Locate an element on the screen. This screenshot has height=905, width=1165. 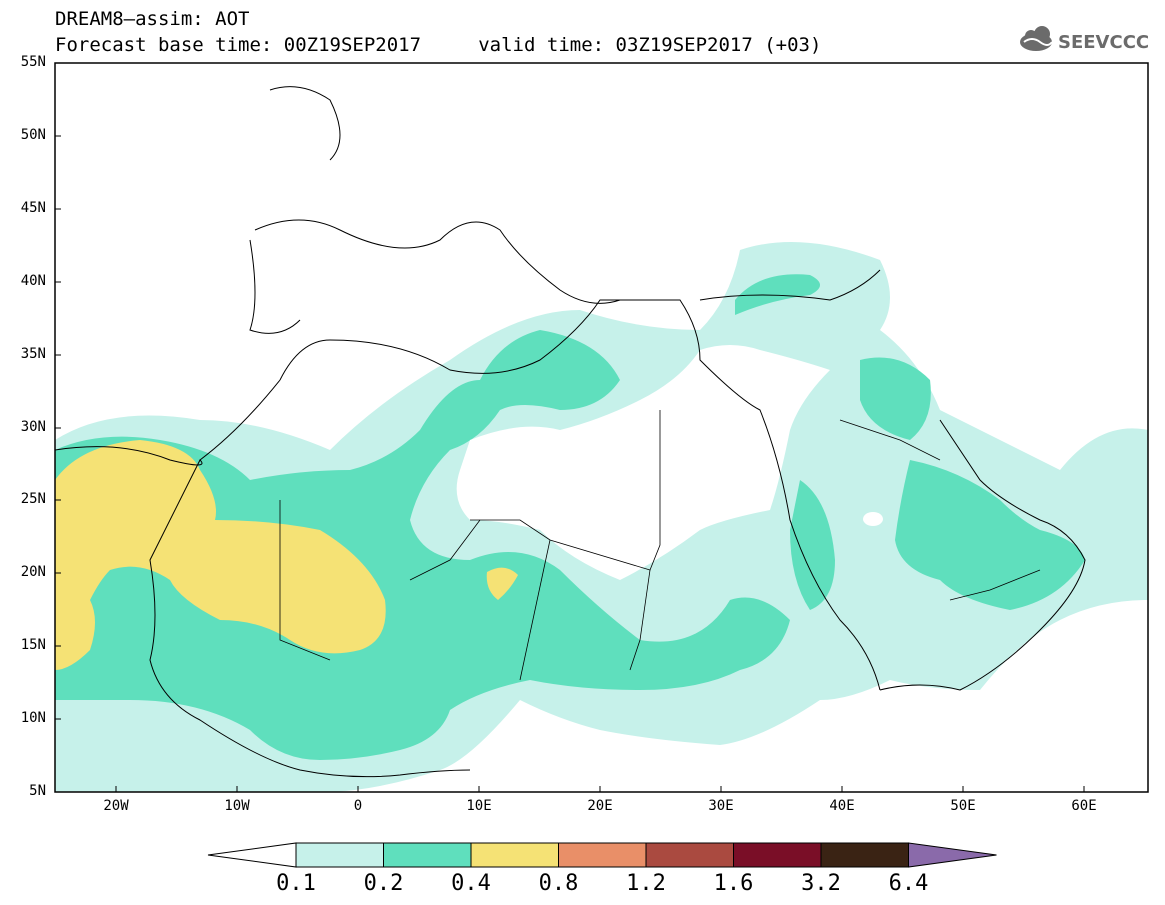
colorbar is located at coordinates (602, 855).